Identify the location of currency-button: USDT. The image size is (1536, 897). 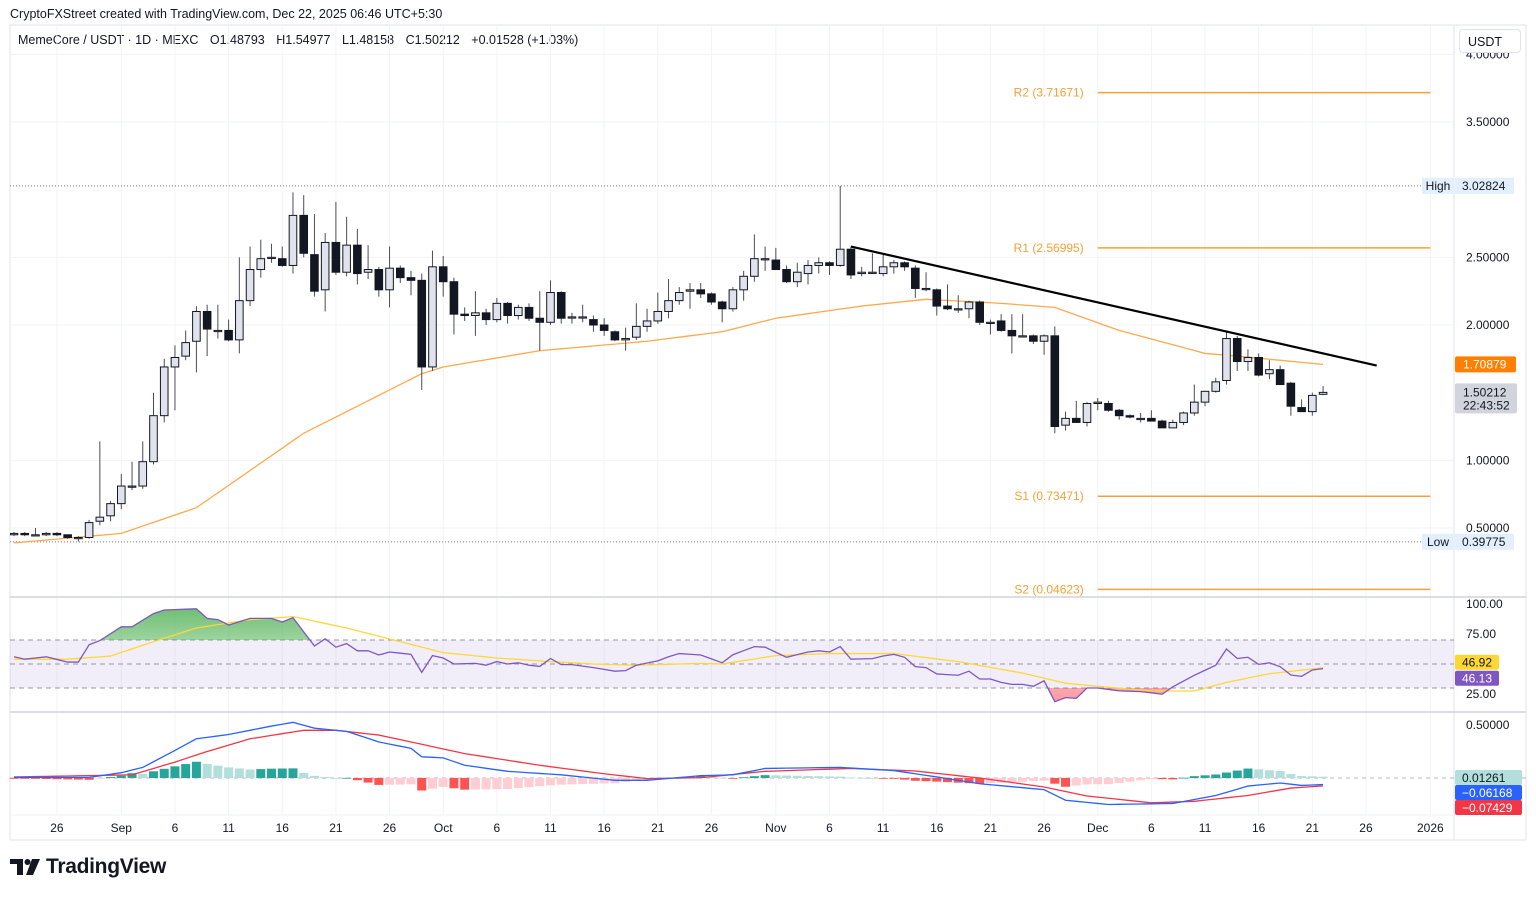
(1490, 41).